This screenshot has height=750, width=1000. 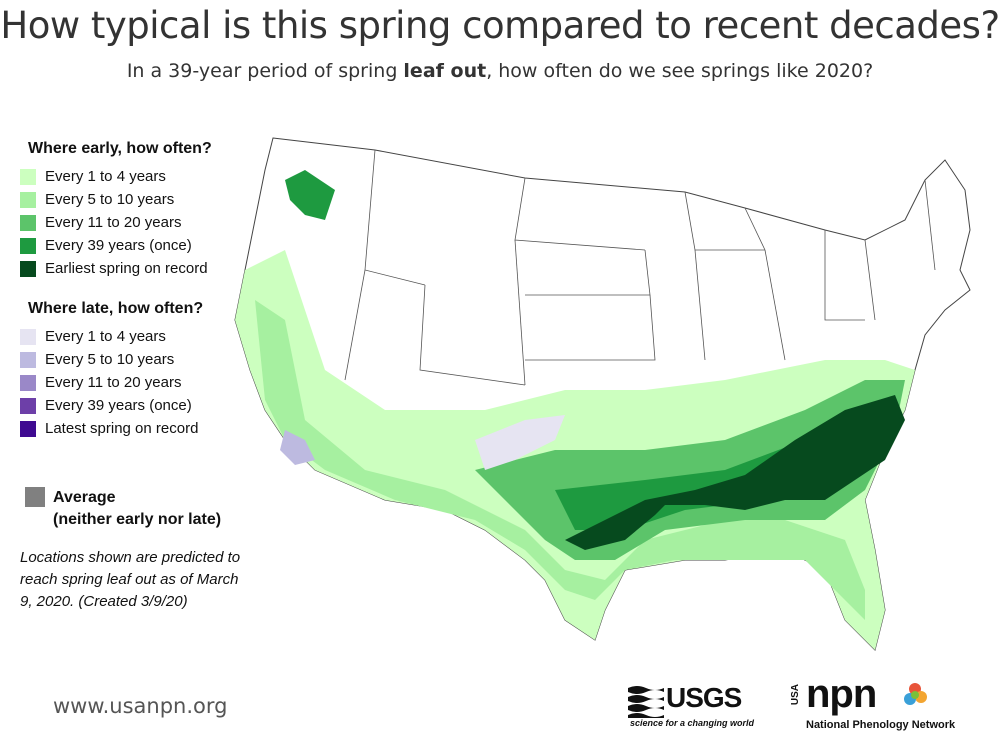 I want to click on npn-flower-icon, so click(x=915, y=694).